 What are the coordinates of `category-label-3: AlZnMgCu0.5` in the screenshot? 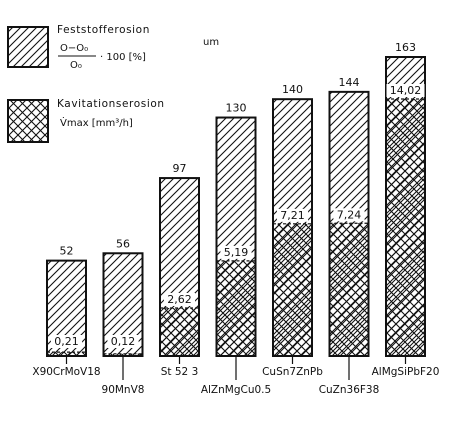 It's located at (236, 390).